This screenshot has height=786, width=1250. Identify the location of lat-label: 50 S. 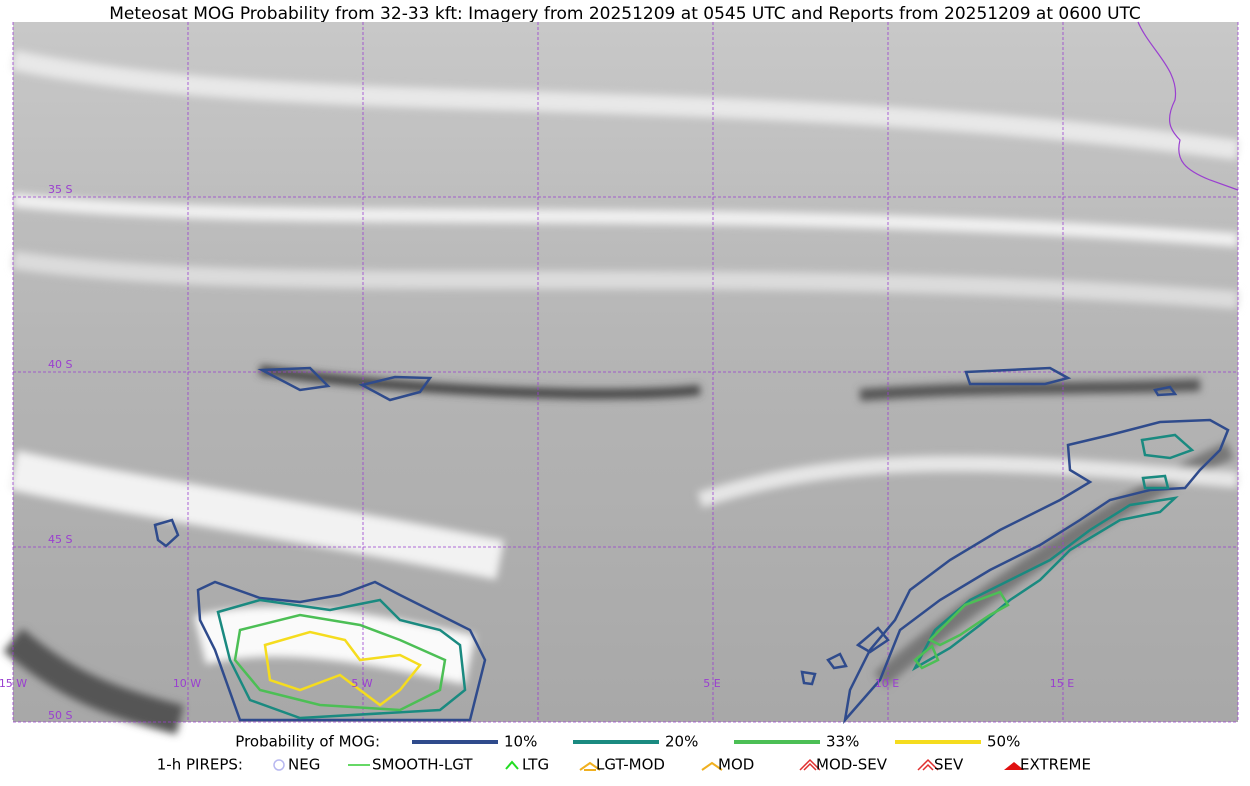
(60, 715).